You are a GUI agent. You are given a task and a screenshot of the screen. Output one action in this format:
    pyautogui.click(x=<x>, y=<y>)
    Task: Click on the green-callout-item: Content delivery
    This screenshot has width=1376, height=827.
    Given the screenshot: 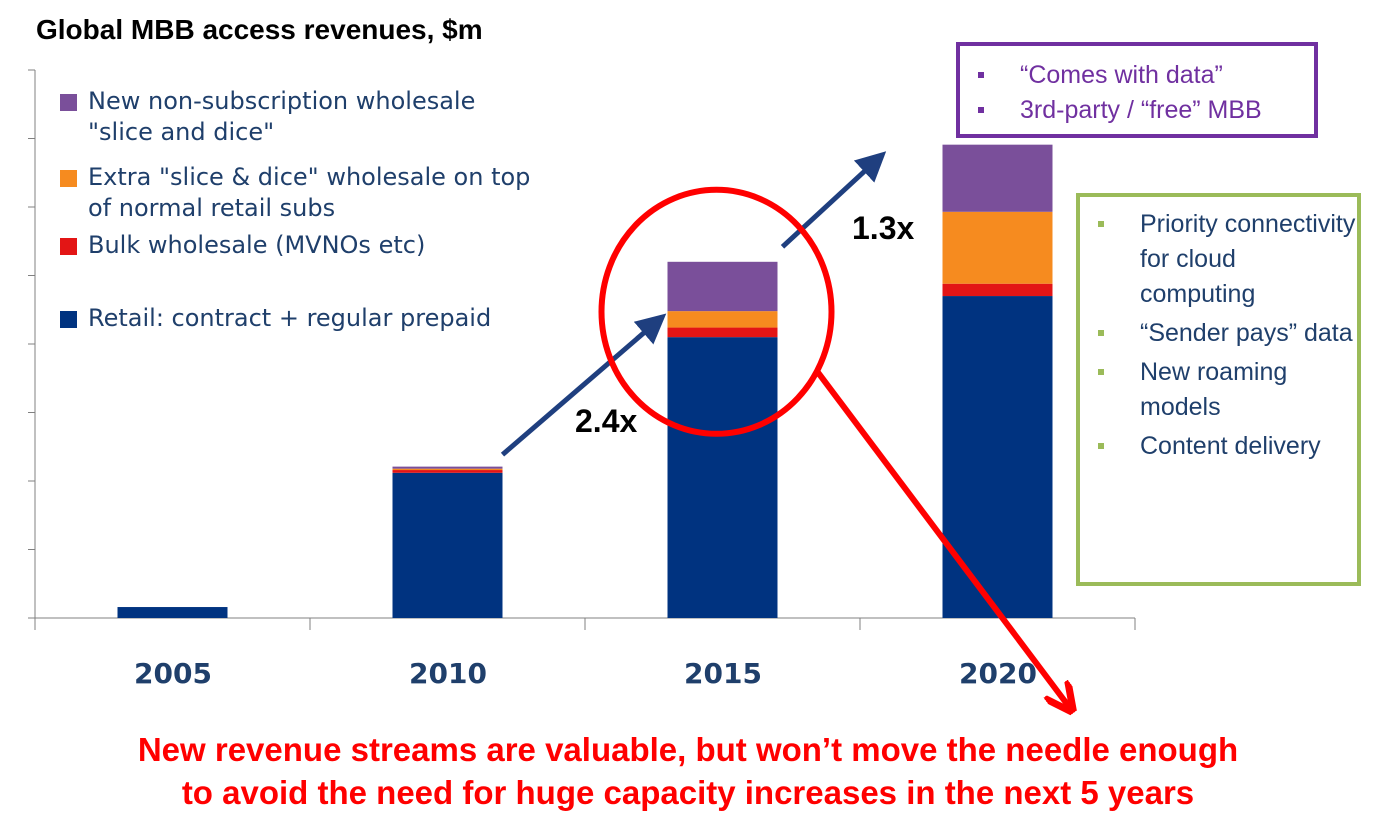 What is the action you would take?
    pyautogui.click(x=1218, y=446)
    